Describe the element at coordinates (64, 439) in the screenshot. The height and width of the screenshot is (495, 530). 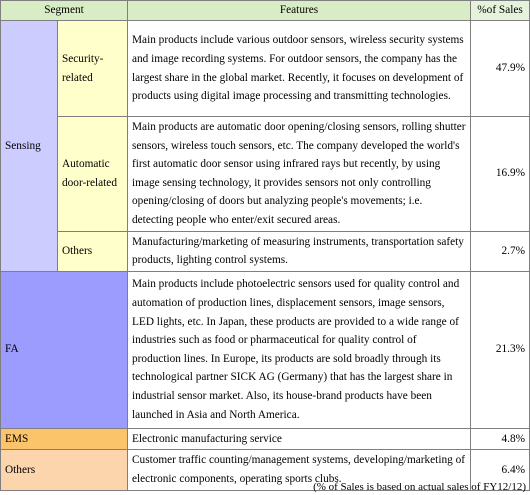
I see `segment-cell: EMS` at that location.